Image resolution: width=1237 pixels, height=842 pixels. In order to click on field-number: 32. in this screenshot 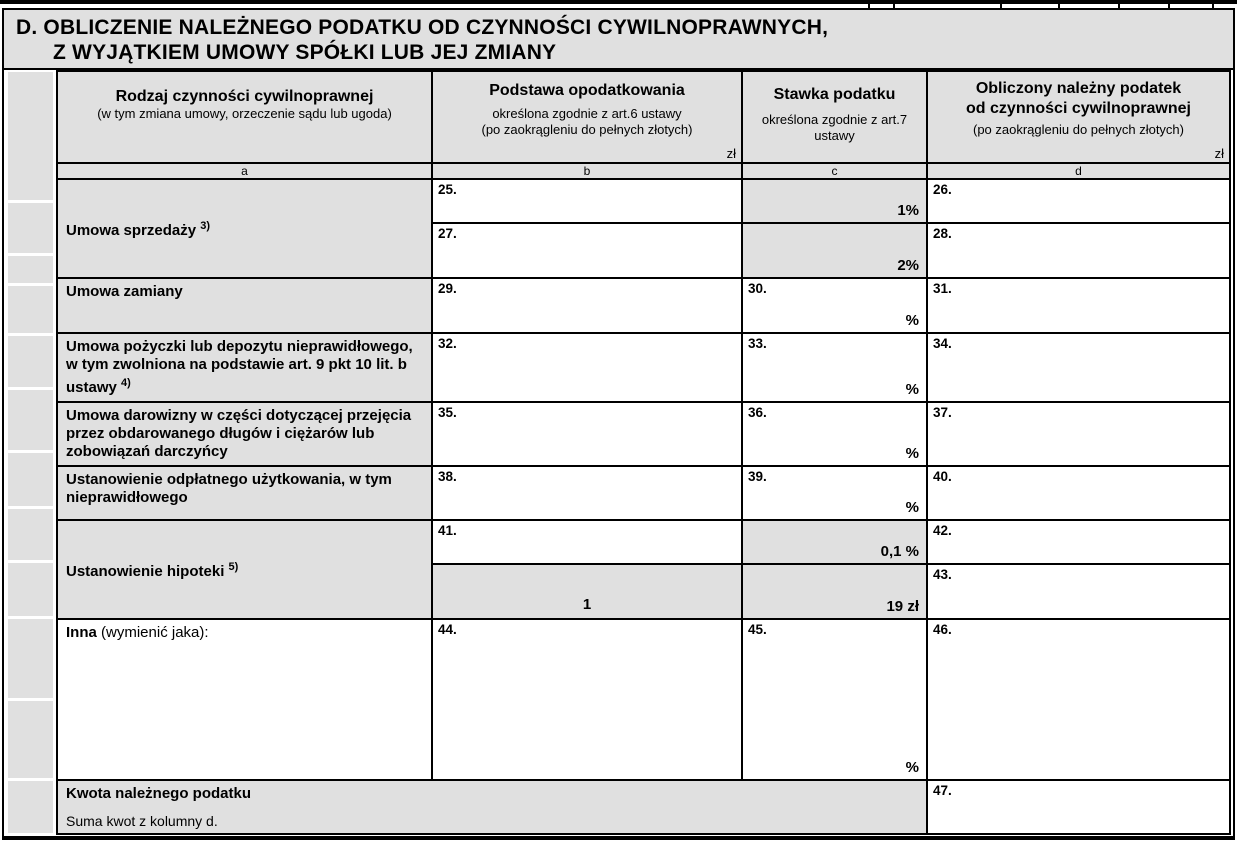, I will do `click(447, 343)`.